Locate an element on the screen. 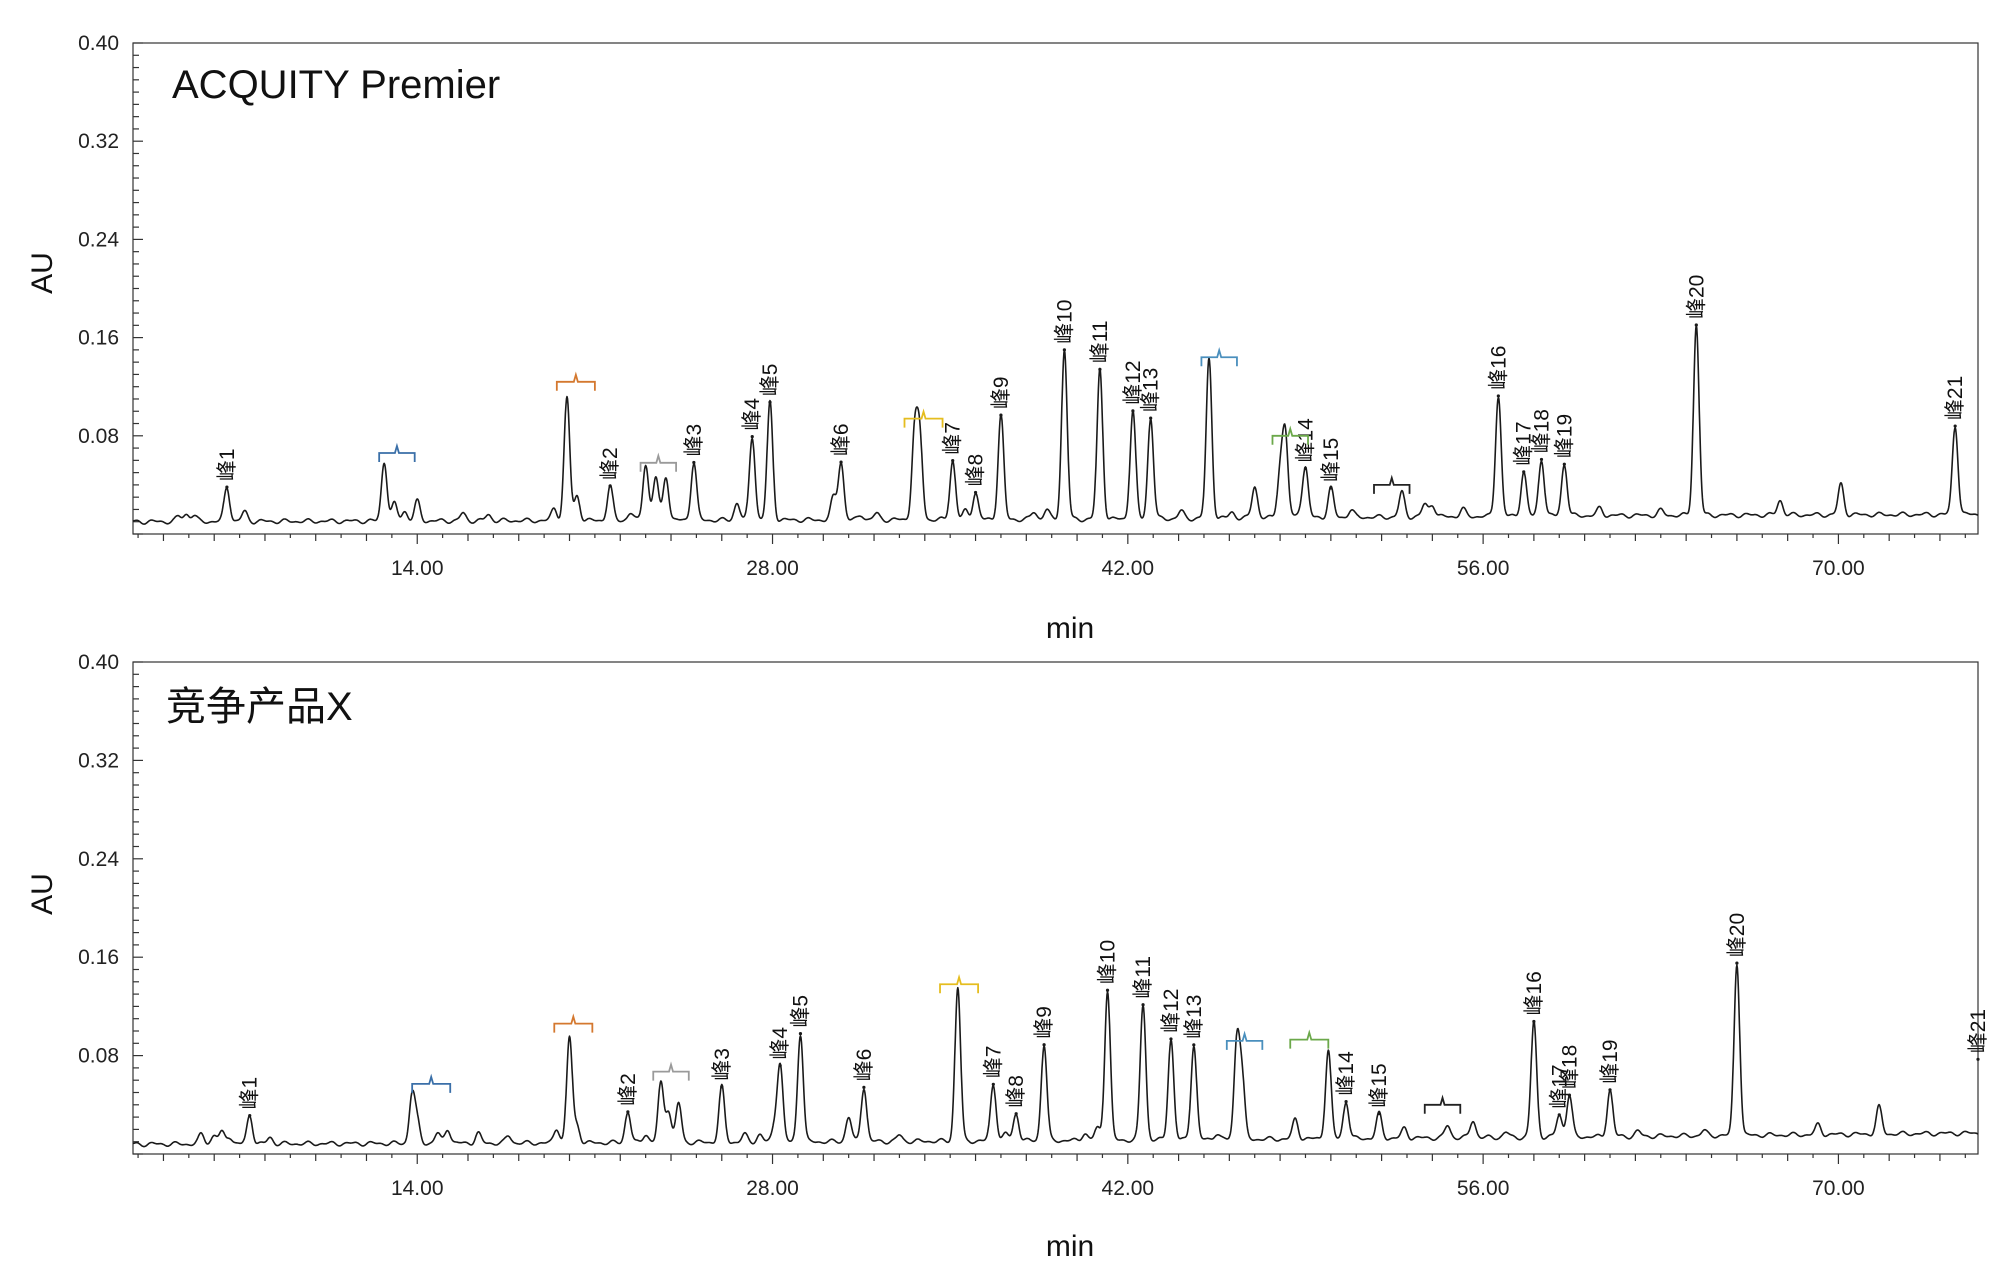  x-tick-label: 42.00 is located at coordinates (1128, 1188).